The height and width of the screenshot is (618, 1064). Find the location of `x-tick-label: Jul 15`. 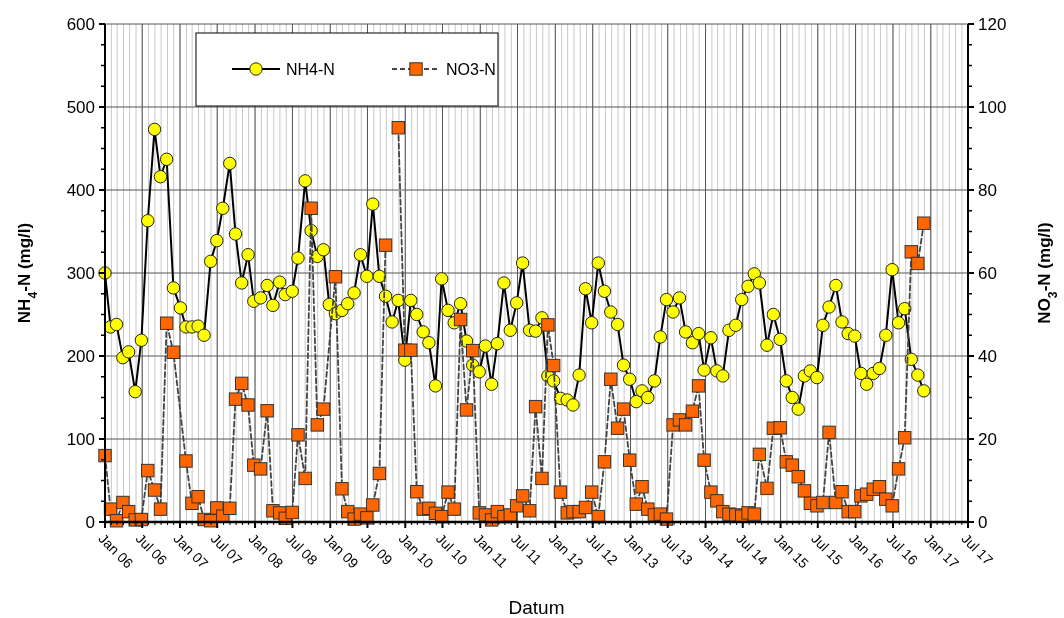

x-tick-label: Jul 15 is located at coordinates (827, 549).